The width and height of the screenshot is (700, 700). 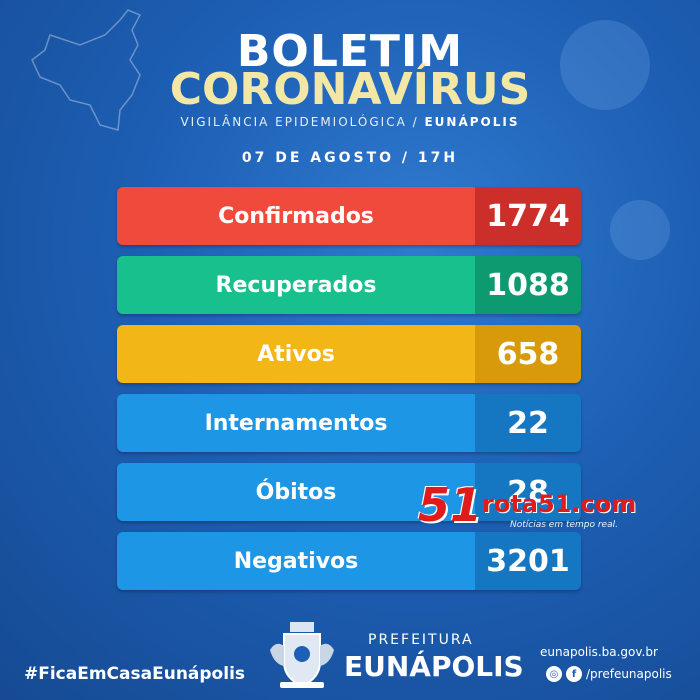 What do you see at coordinates (296, 492) in the screenshot?
I see `stat-label: Óbitos` at bounding box center [296, 492].